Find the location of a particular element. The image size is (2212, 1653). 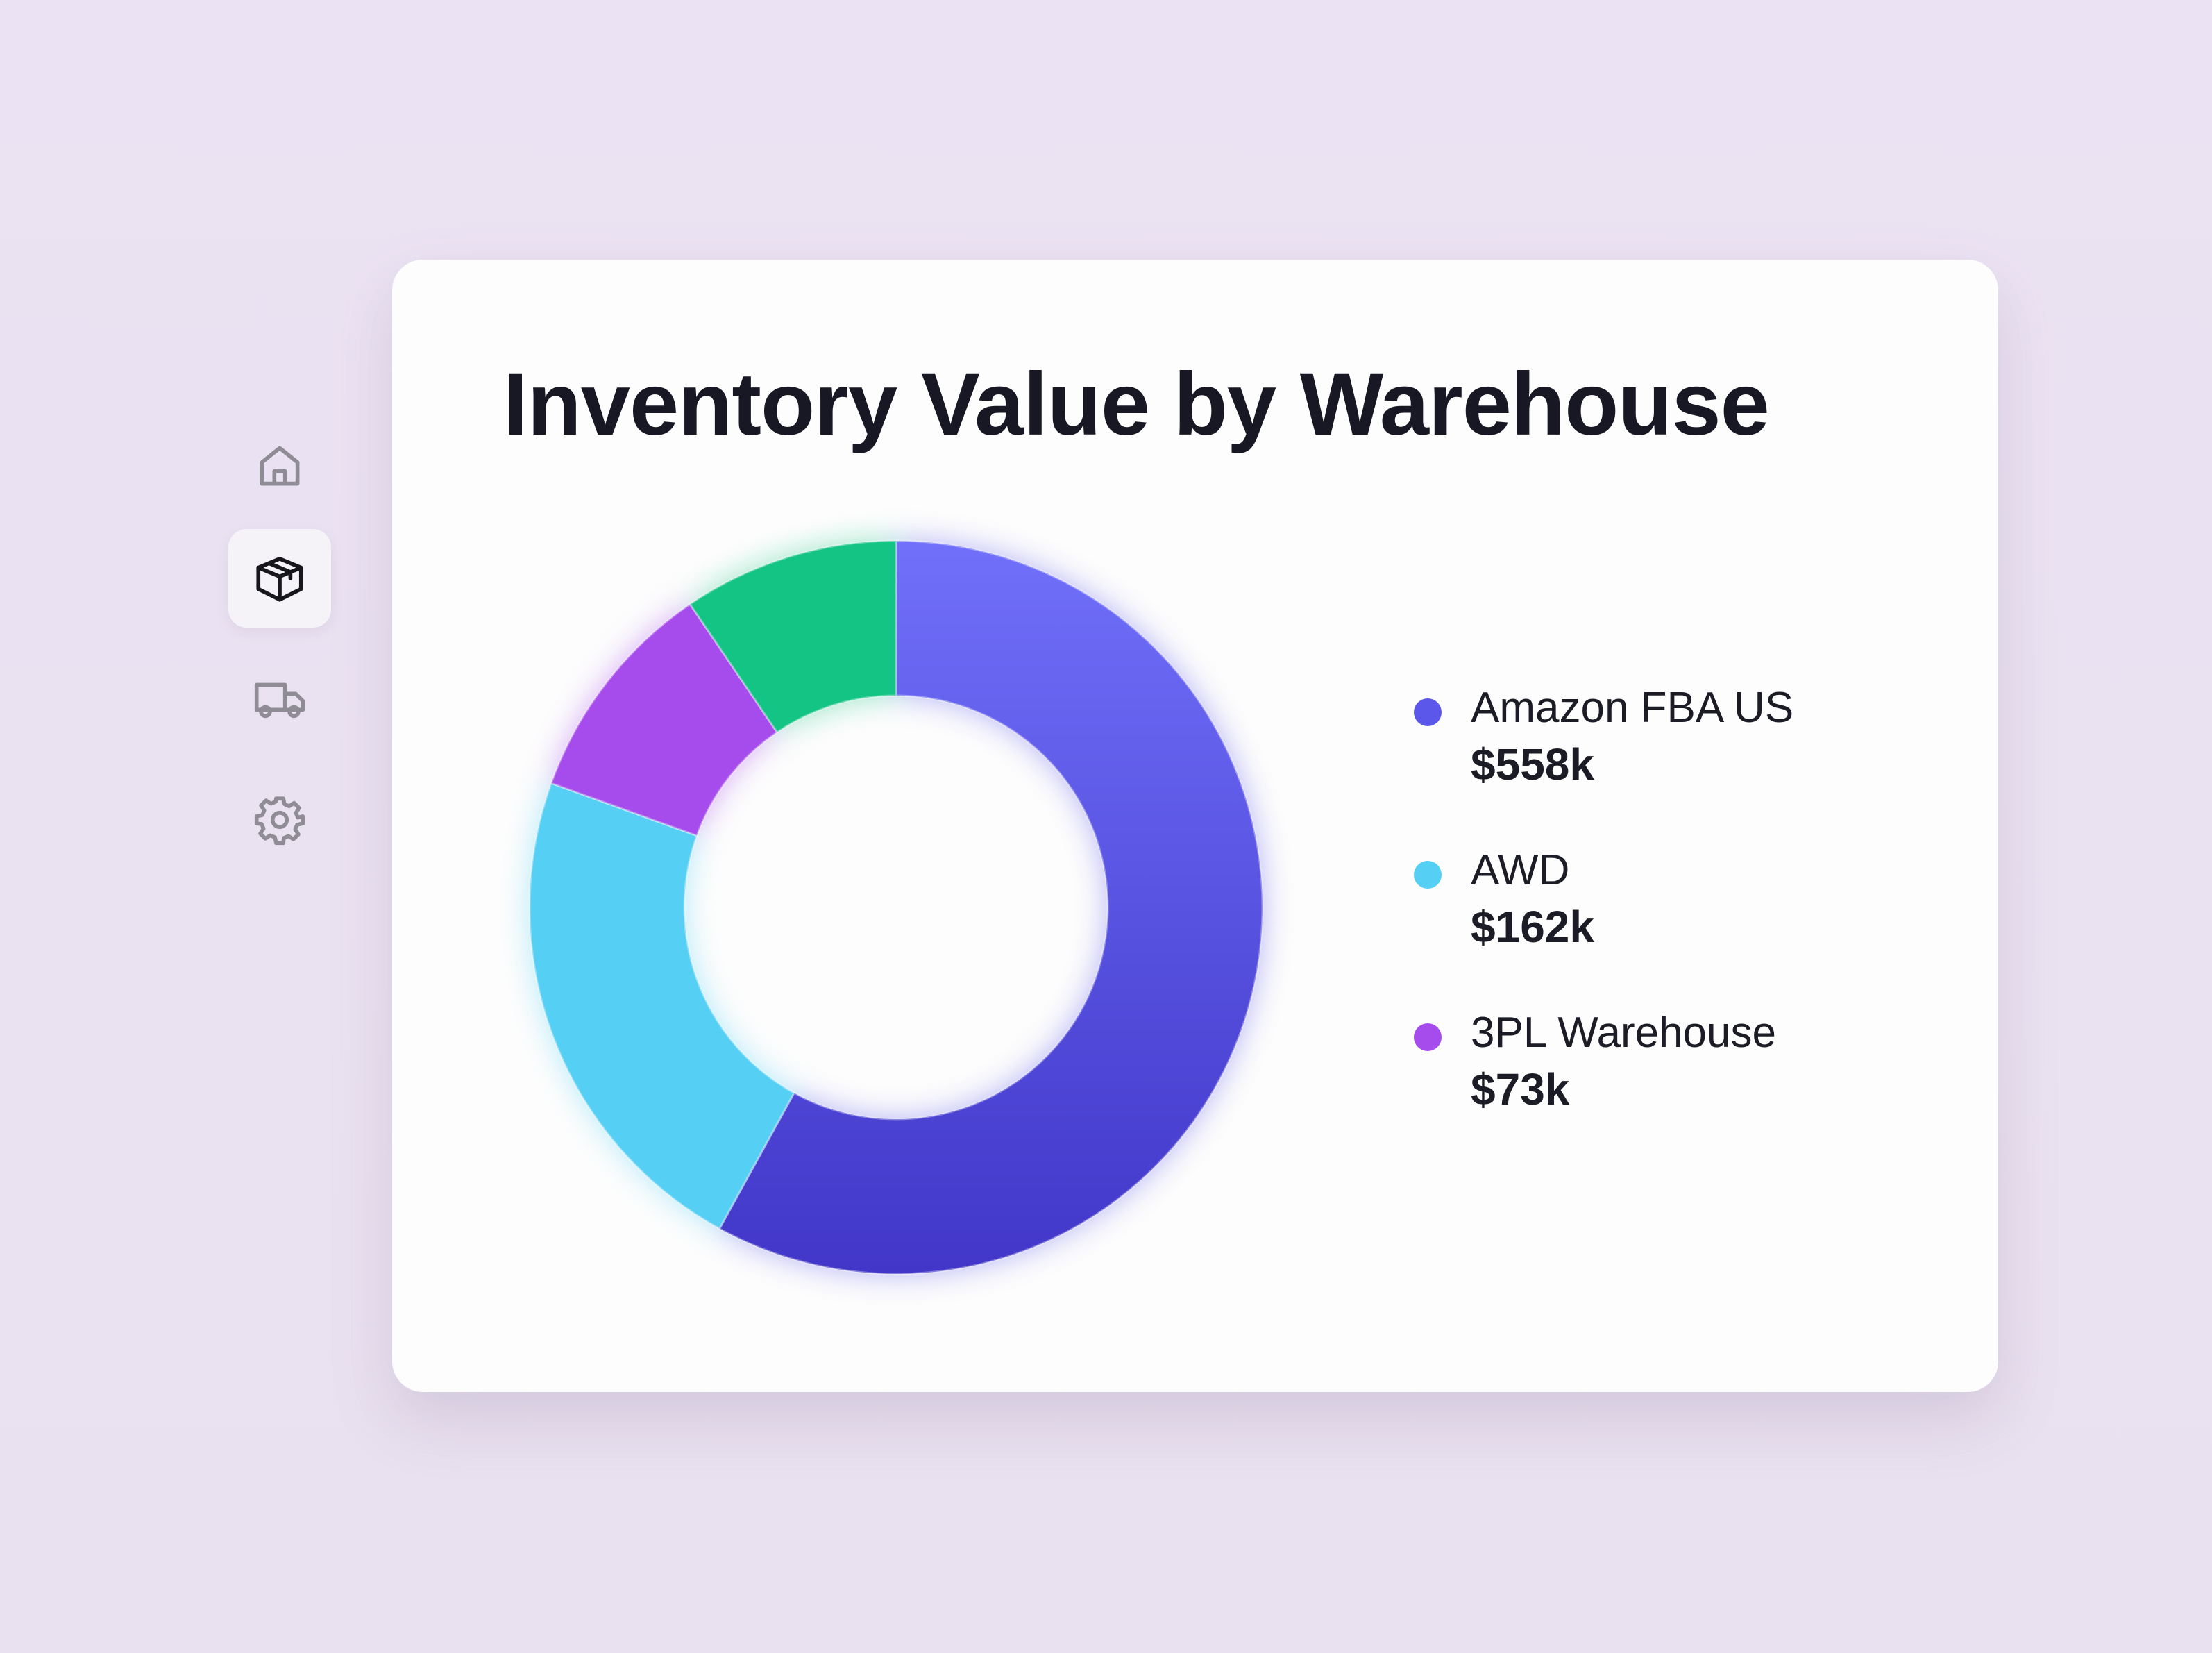

sidebar-item-shipments is located at coordinates (279, 699).